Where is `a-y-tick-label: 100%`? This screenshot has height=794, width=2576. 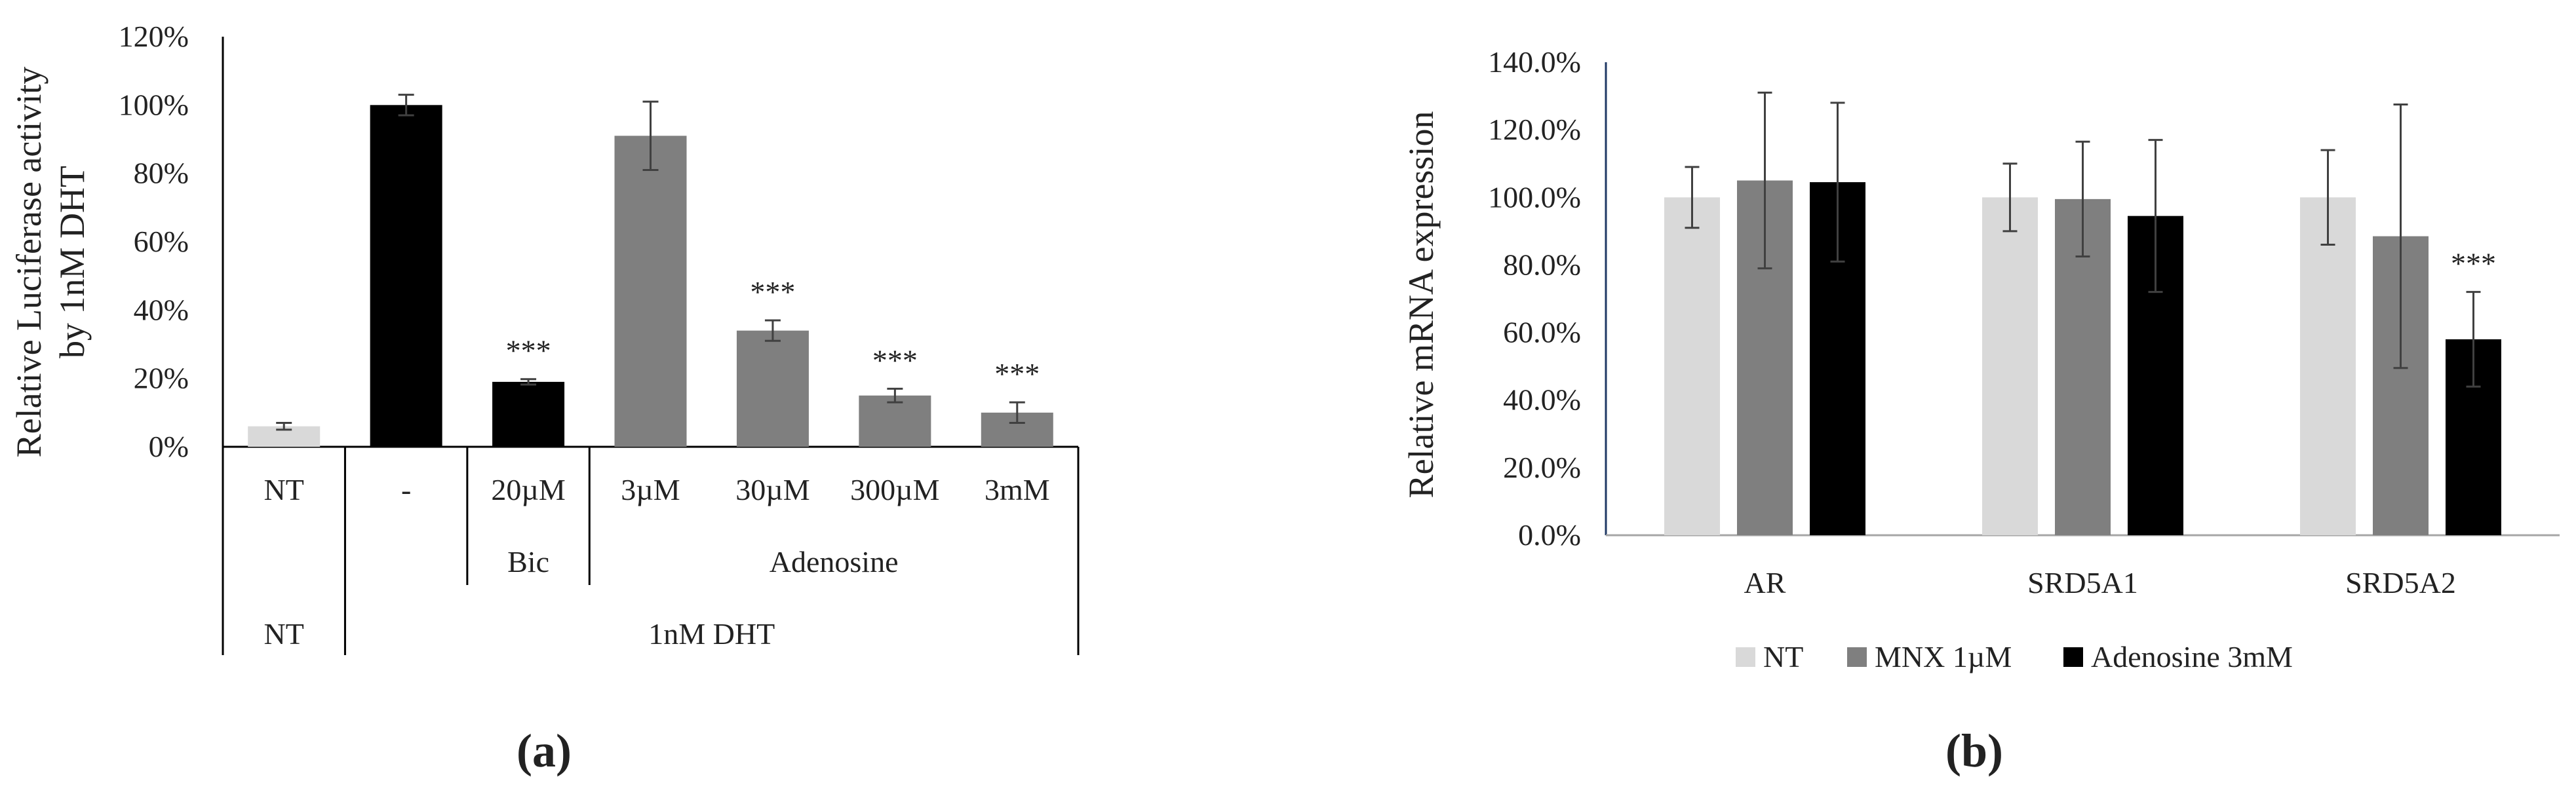 a-y-tick-label: 100% is located at coordinates (154, 104).